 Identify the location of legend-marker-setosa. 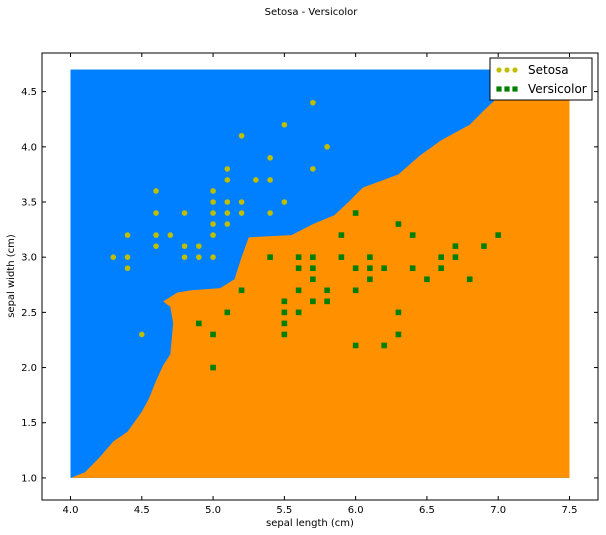
(507, 70).